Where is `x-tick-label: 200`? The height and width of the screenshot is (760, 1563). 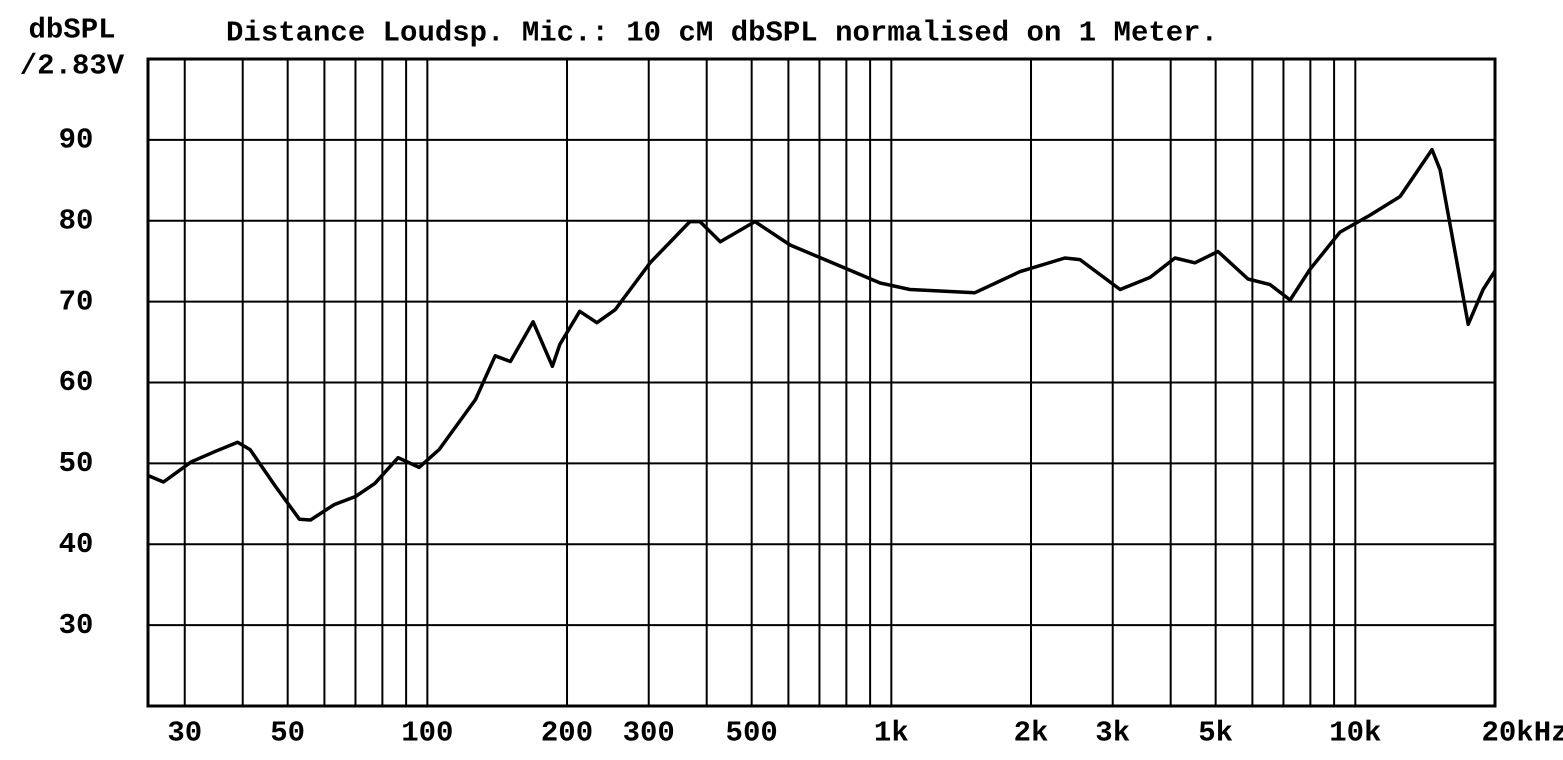
x-tick-label: 200 is located at coordinates (567, 733).